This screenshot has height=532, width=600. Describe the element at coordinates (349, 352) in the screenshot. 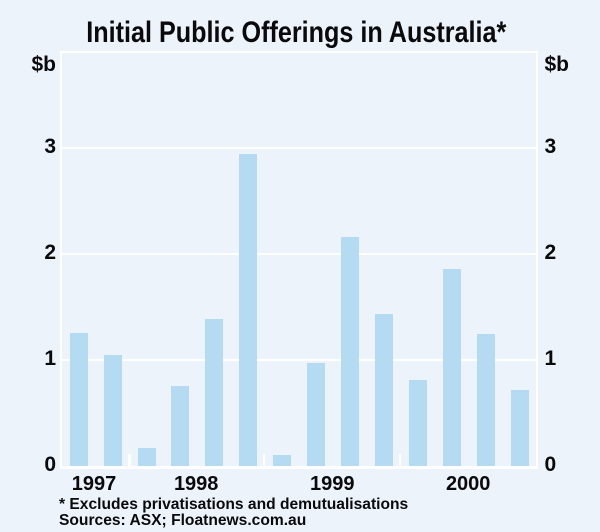

I see `bar-1999-q3` at that location.